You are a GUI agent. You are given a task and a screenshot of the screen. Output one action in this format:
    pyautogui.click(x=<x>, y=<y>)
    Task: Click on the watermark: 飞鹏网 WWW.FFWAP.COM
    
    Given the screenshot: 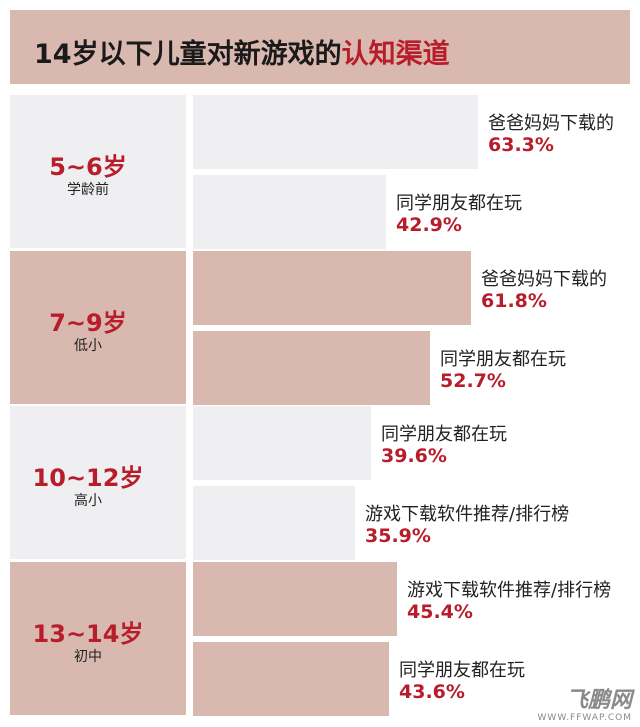 What is the action you would take?
    pyautogui.click(x=584, y=706)
    